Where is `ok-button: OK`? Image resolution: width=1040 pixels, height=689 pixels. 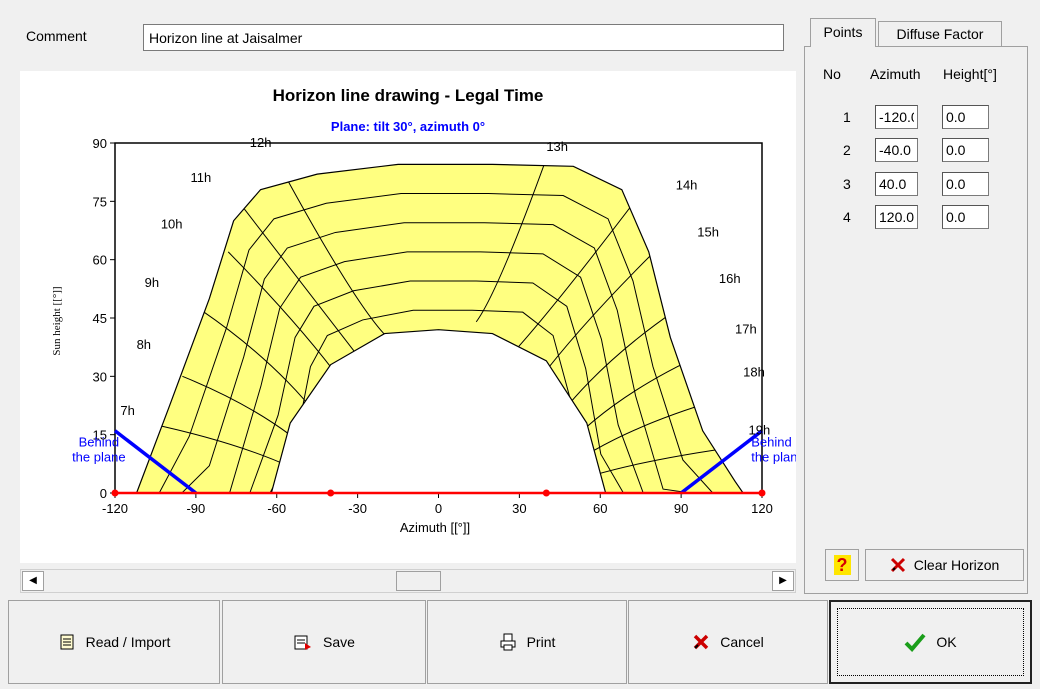
ok-button: OK is located at coordinates (930, 642).